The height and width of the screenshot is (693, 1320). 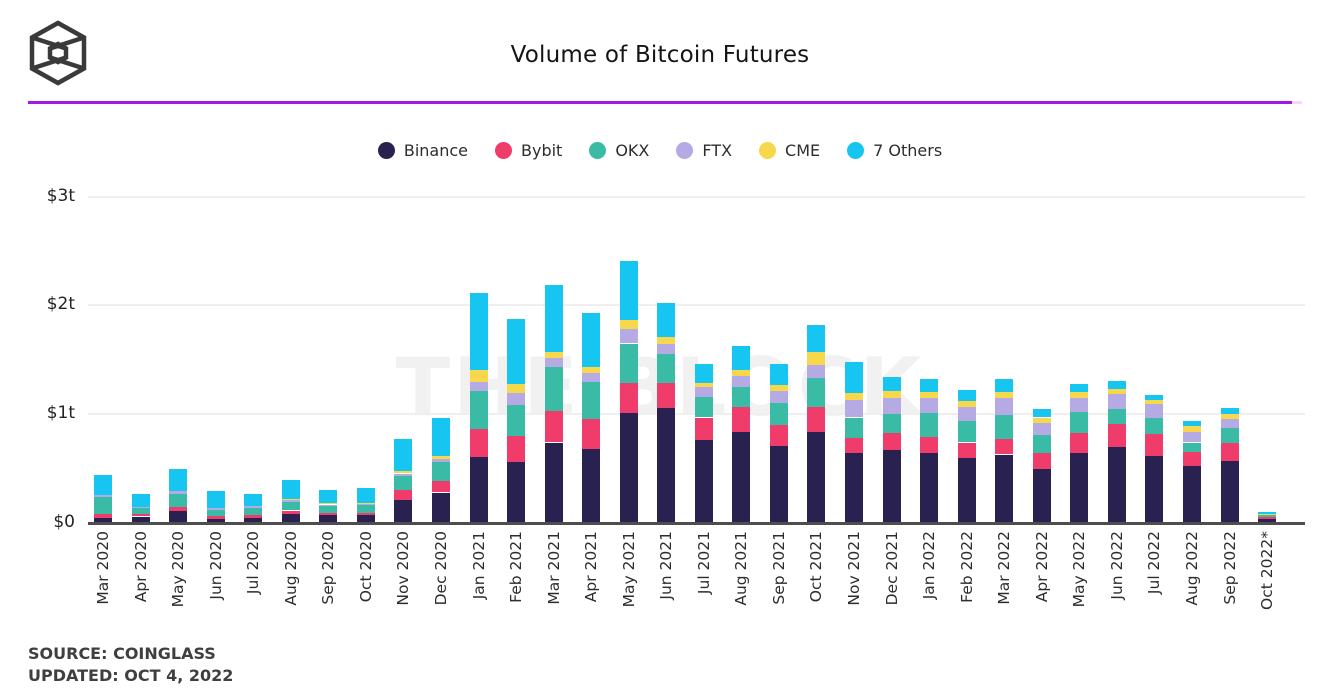 I want to click on x-axis-label: May 2020, so click(x=178, y=569).